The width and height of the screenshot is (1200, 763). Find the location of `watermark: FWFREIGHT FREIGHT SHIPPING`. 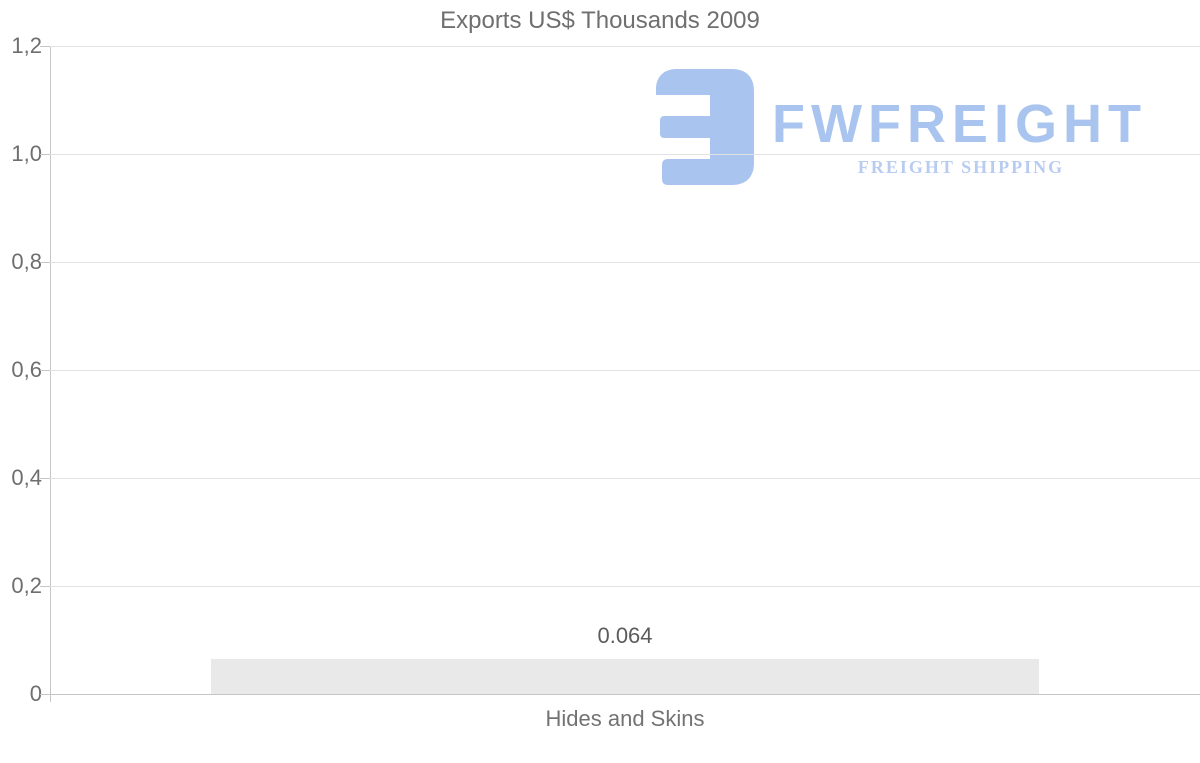

watermark: FWFREIGHT FREIGHT SHIPPING is located at coordinates (904, 129).